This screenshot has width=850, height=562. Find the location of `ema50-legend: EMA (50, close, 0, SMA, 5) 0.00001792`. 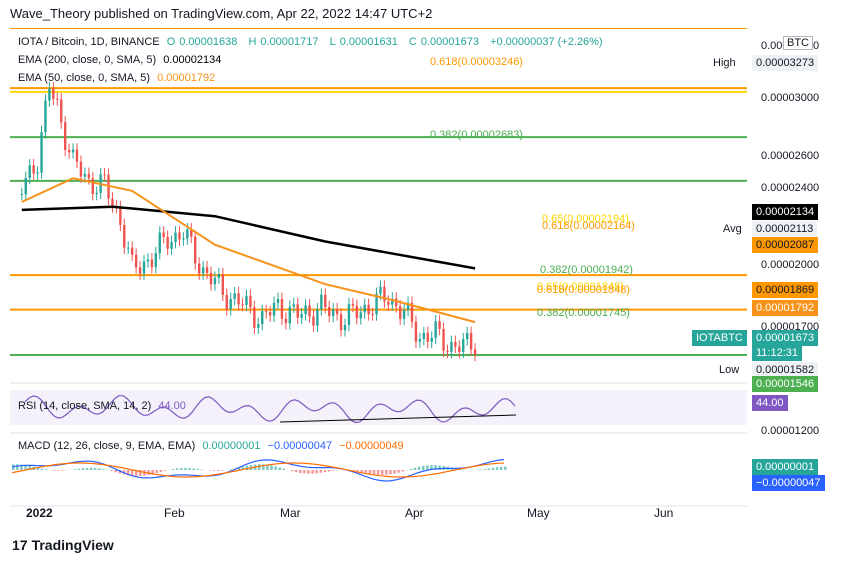

ema50-legend: EMA (50, close, 0, SMA, 5) 0.00001792 is located at coordinates (118, 78).